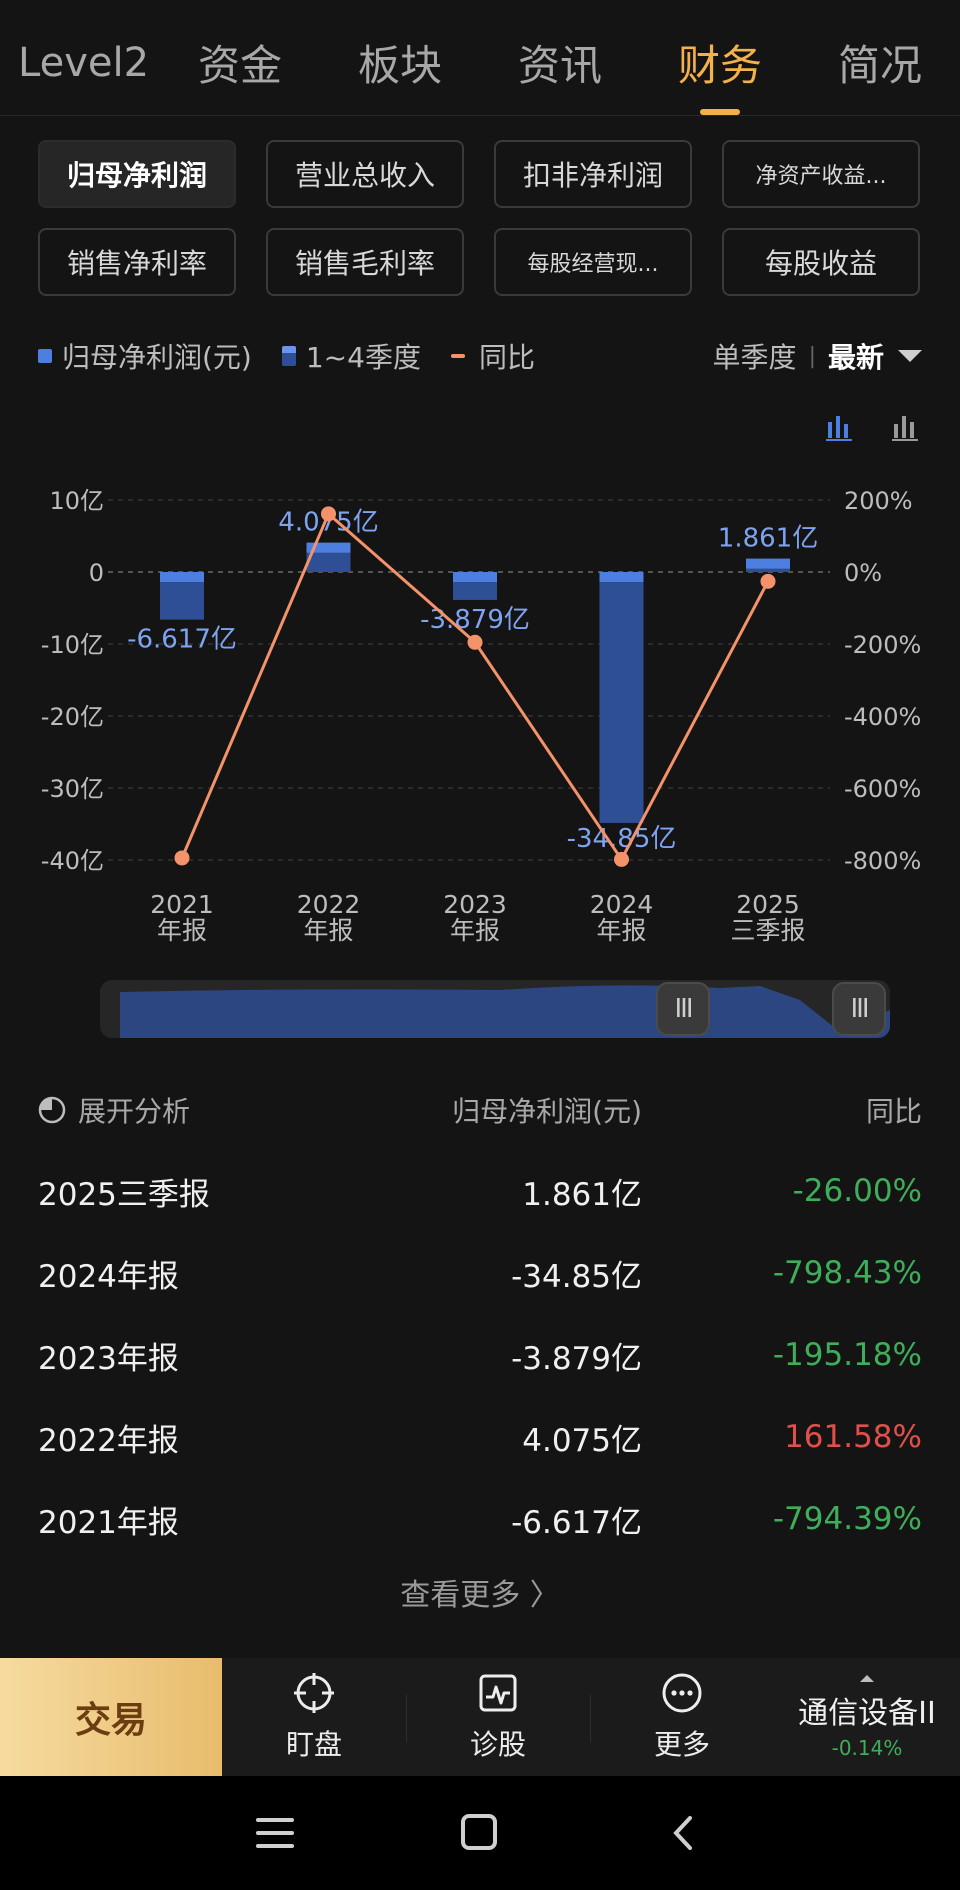  I want to click on legend-profit-label: 归母净利润(元), so click(157, 357).